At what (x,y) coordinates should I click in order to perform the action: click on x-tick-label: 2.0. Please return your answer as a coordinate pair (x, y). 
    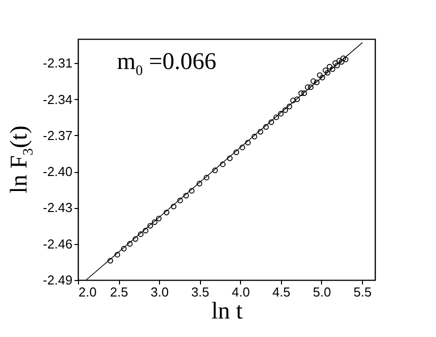
    Looking at the image, I should click on (87, 292).